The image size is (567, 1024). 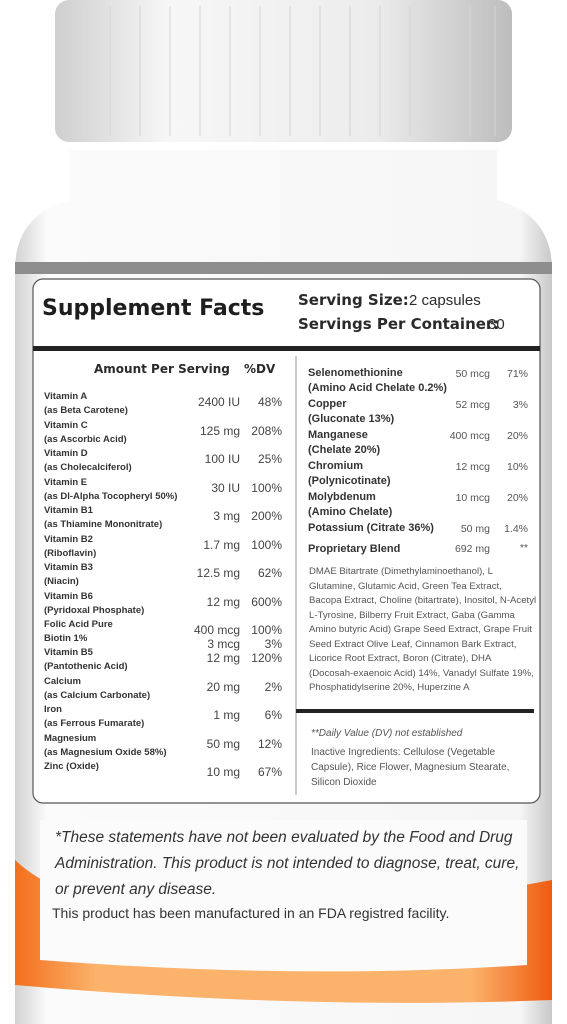 I want to click on nutrient-detail: (Amino Acid Chelate 0.2%), so click(x=377, y=388).